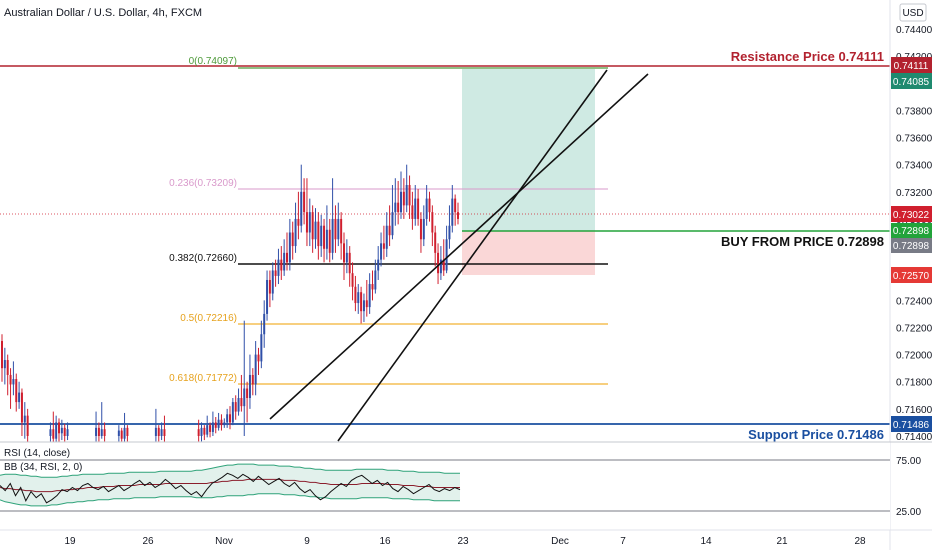 The height and width of the screenshot is (550, 932). Describe the element at coordinates (914, 30) in the screenshot. I see `price-tick-label: 0.74400` at that location.